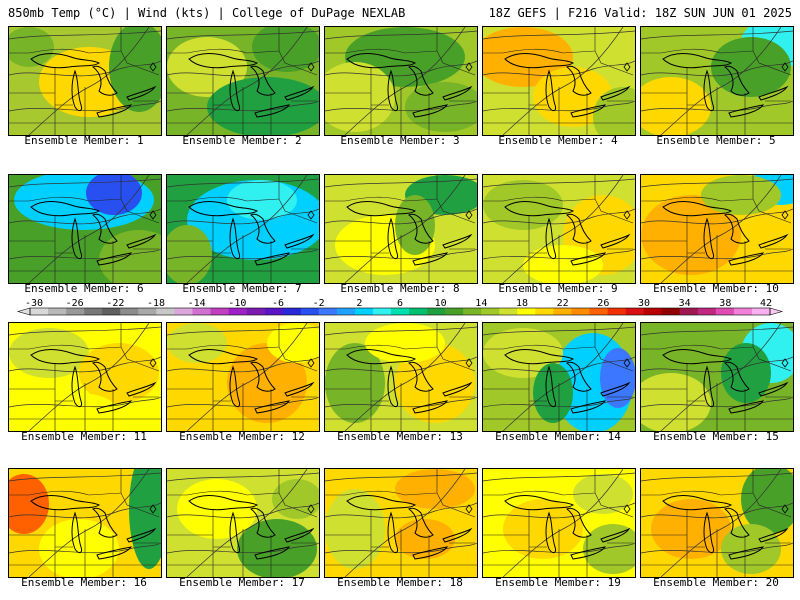 The width and height of the screenshot is (800, 600). Describe the element at coordinates (278, 303) in the screenshot. I see `colorbar-tick-label: -6` at that location.